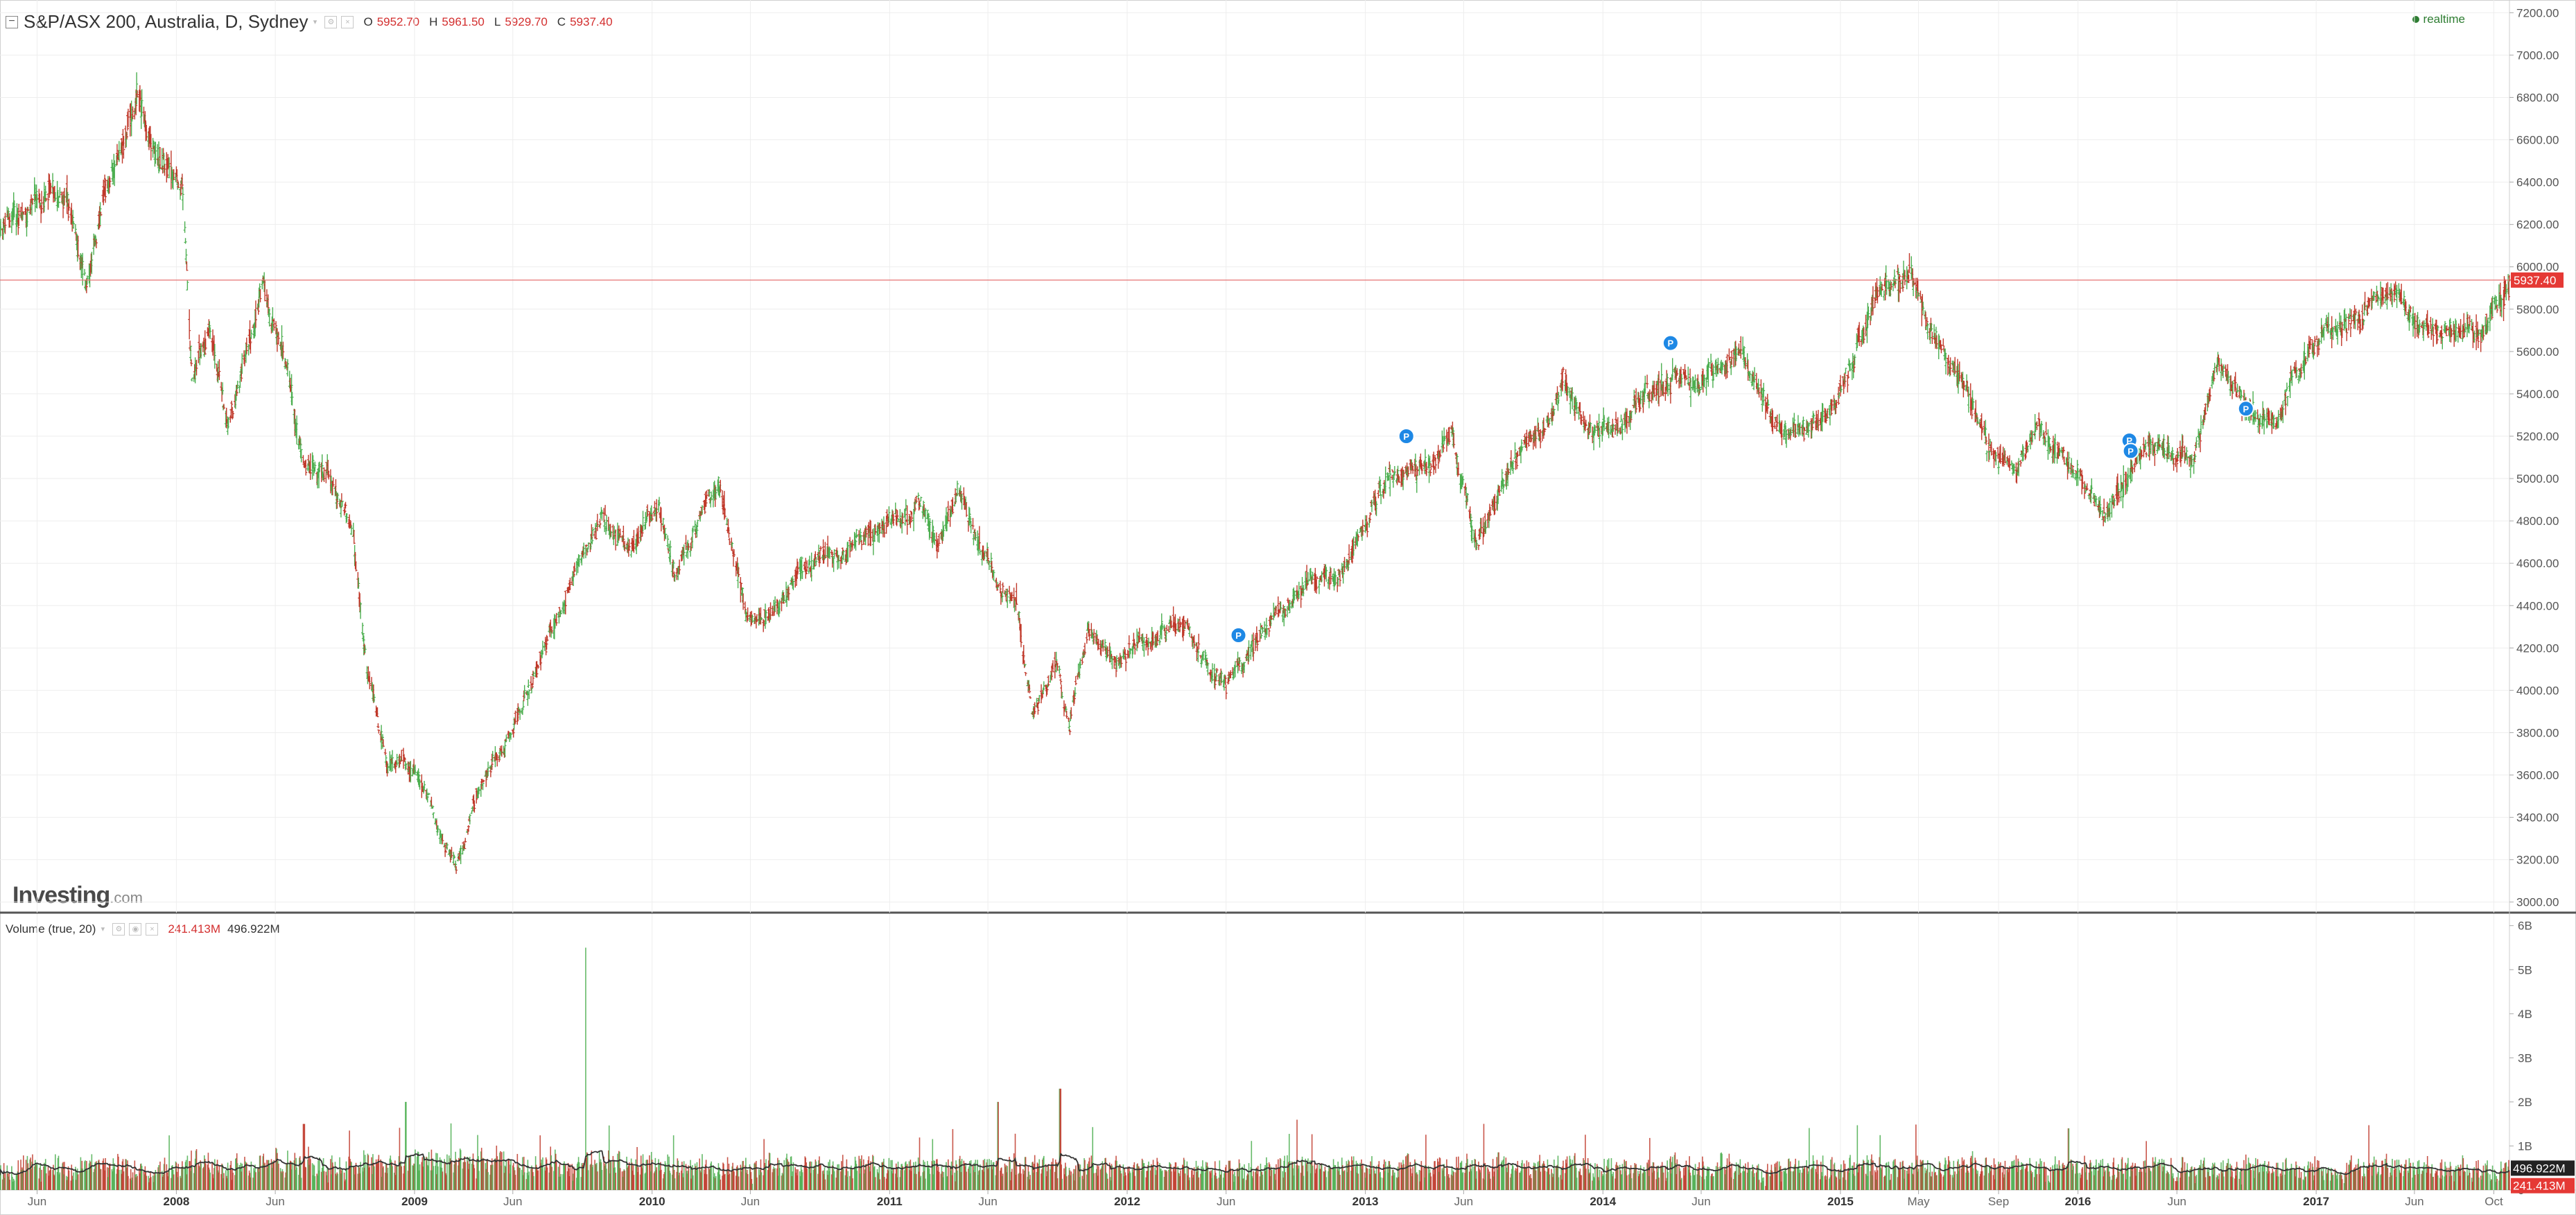 The image size is (2576, 1215). I want to click on volume-tick-label: 1B, so click(2525, 1146).